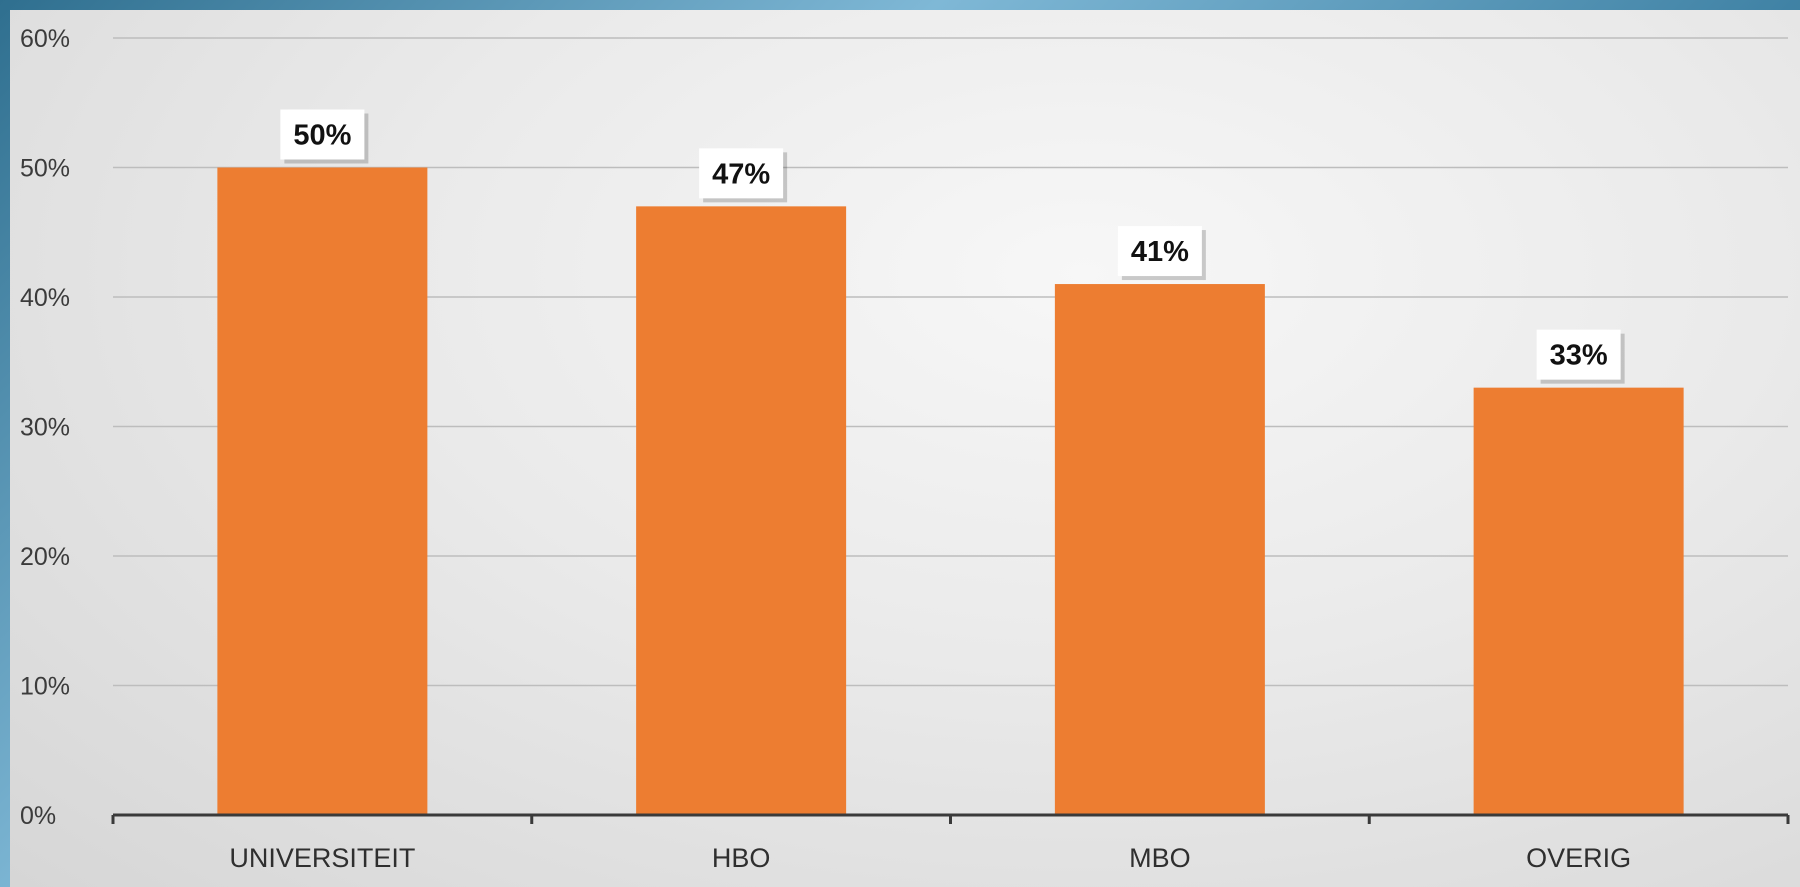 The height and width of the screenshot is (887, 1800). Describe the element at coordinates (741, 858) in the screenshot. I see `x-tick-label: HBO` at that location.